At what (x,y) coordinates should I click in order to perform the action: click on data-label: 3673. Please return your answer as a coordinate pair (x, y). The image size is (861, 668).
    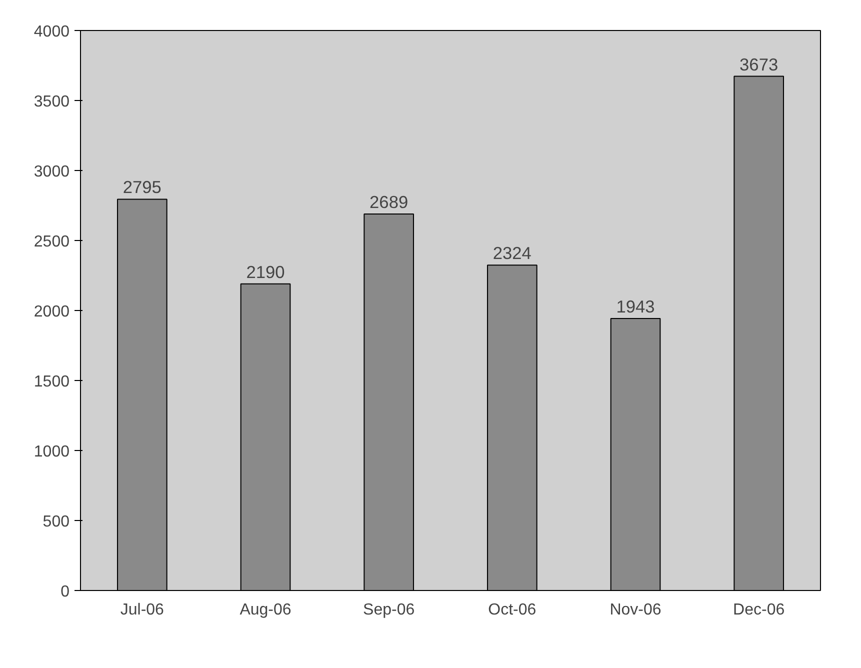
    Looking at the image, I should click on (759, 64).